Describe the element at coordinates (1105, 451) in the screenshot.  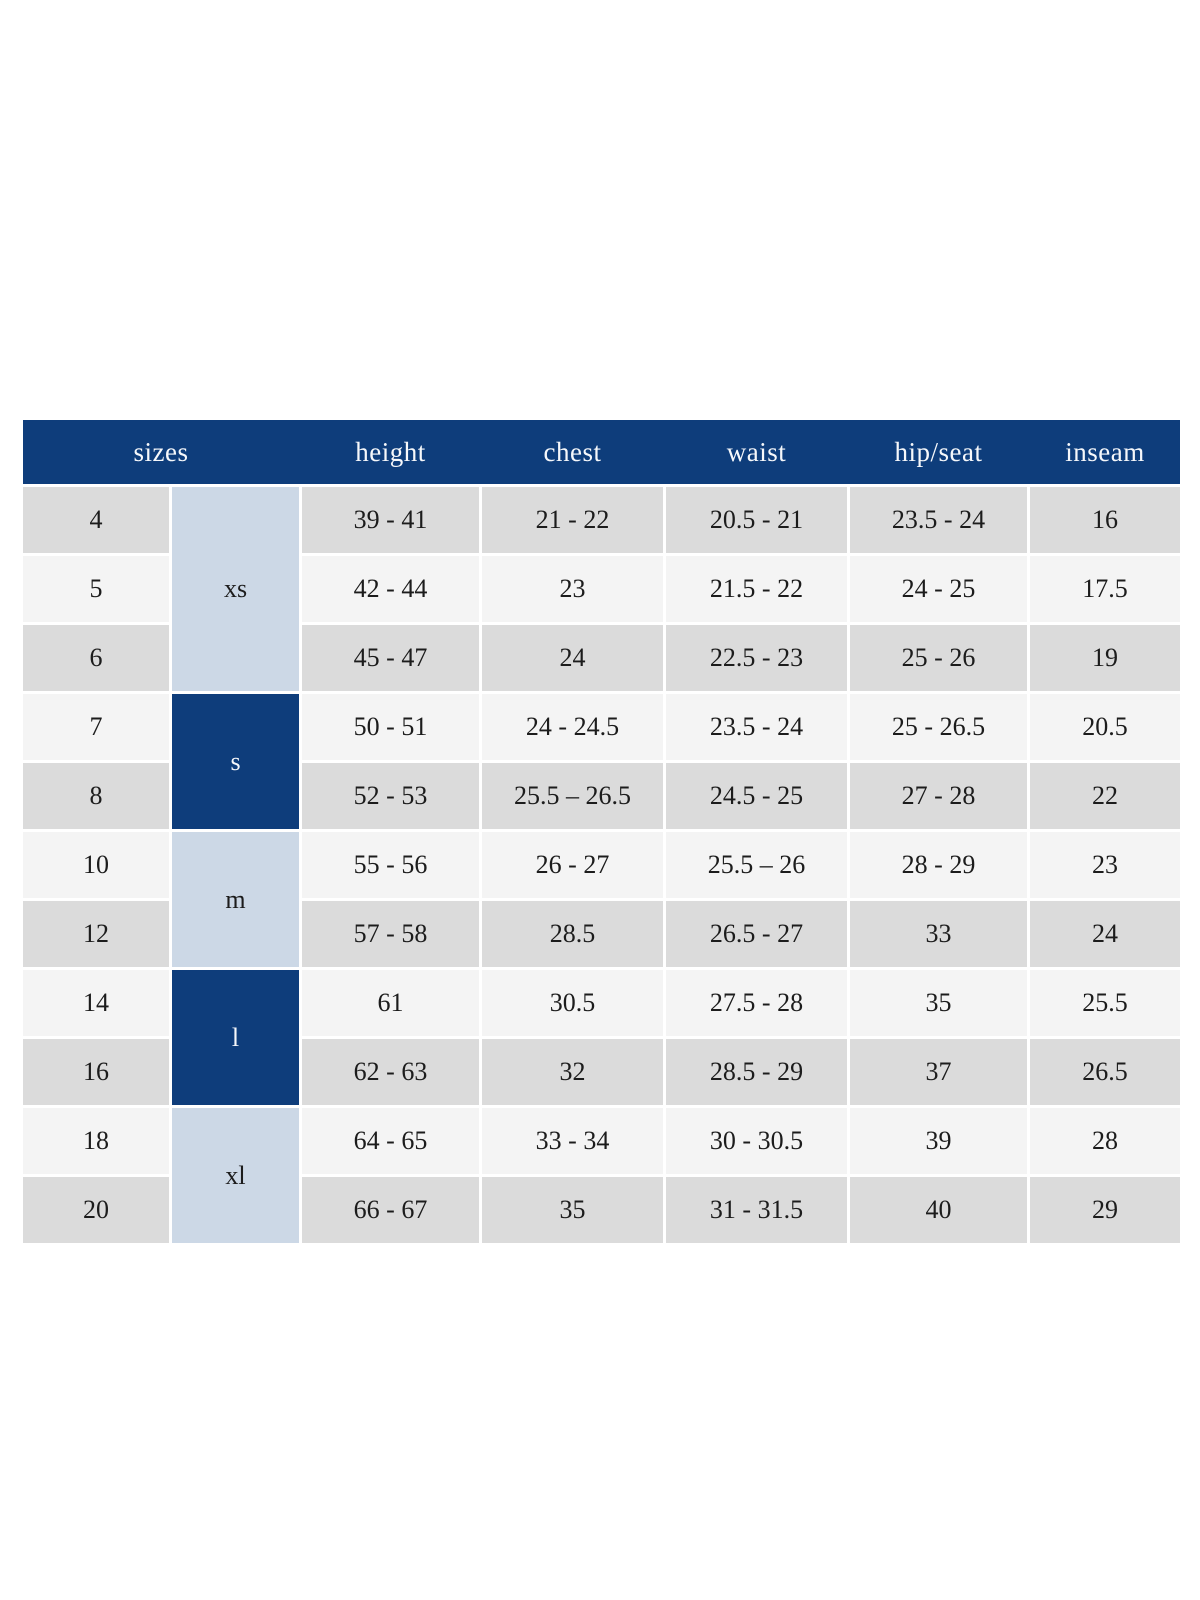
I see `column-header-inseam: inseam` at that location.